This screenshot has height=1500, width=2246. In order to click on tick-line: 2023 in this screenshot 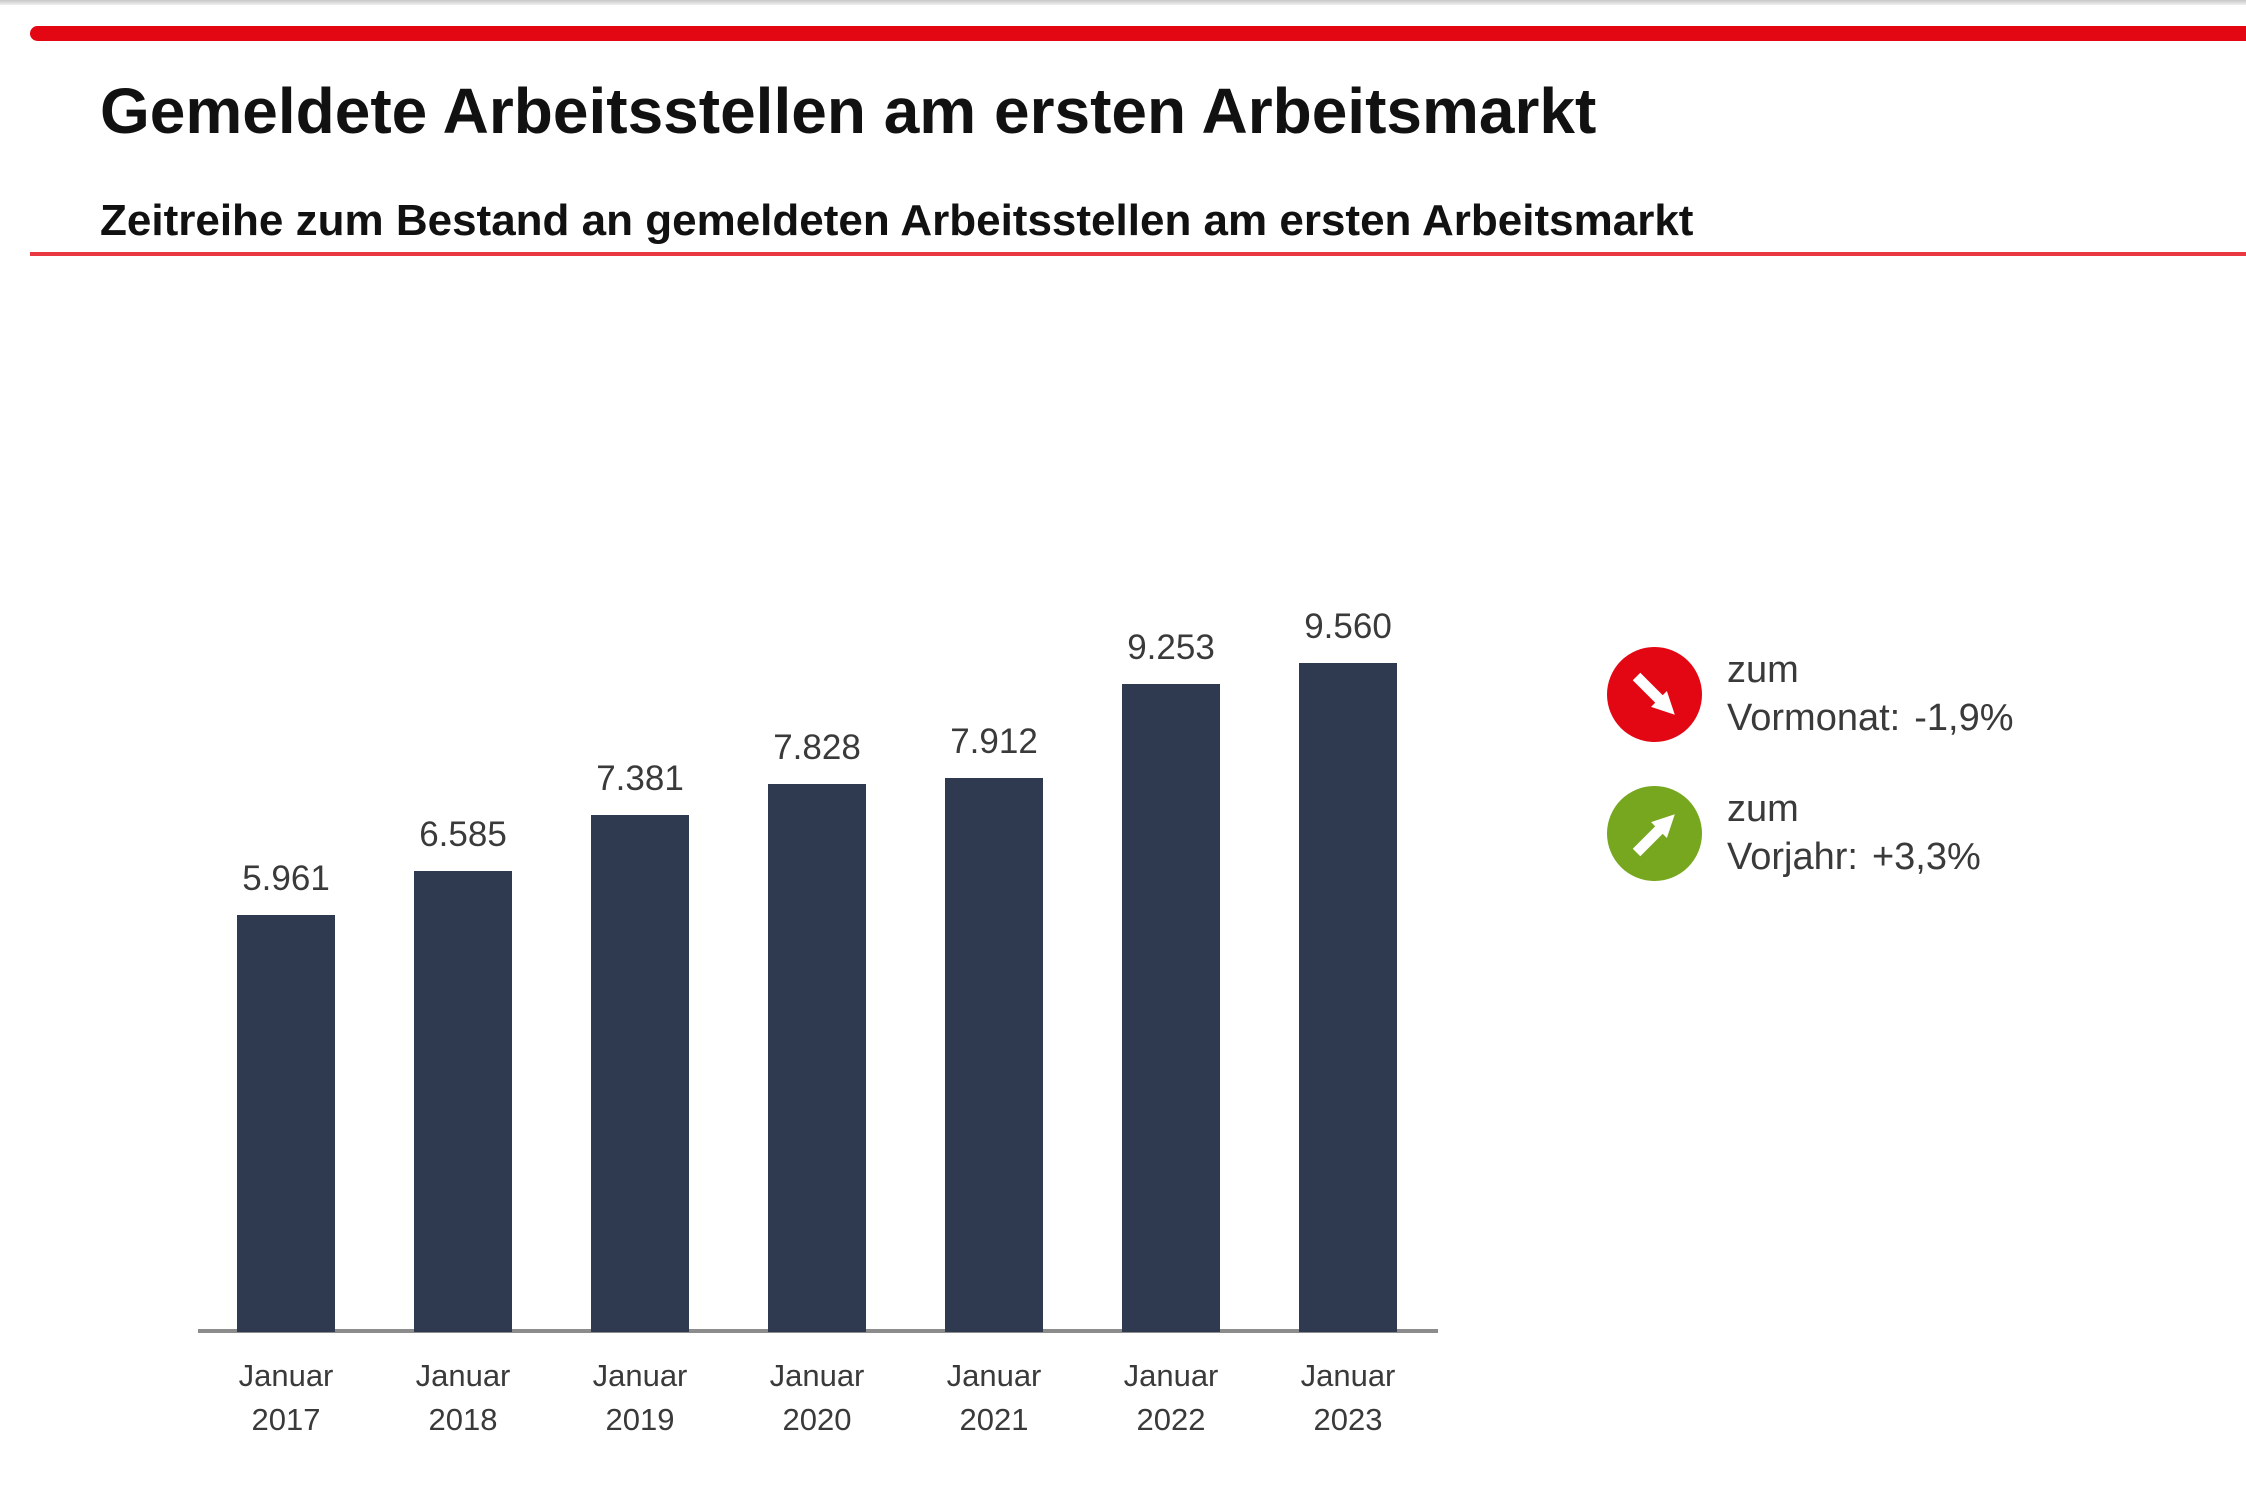, I will do `click(1348, 1419)`.